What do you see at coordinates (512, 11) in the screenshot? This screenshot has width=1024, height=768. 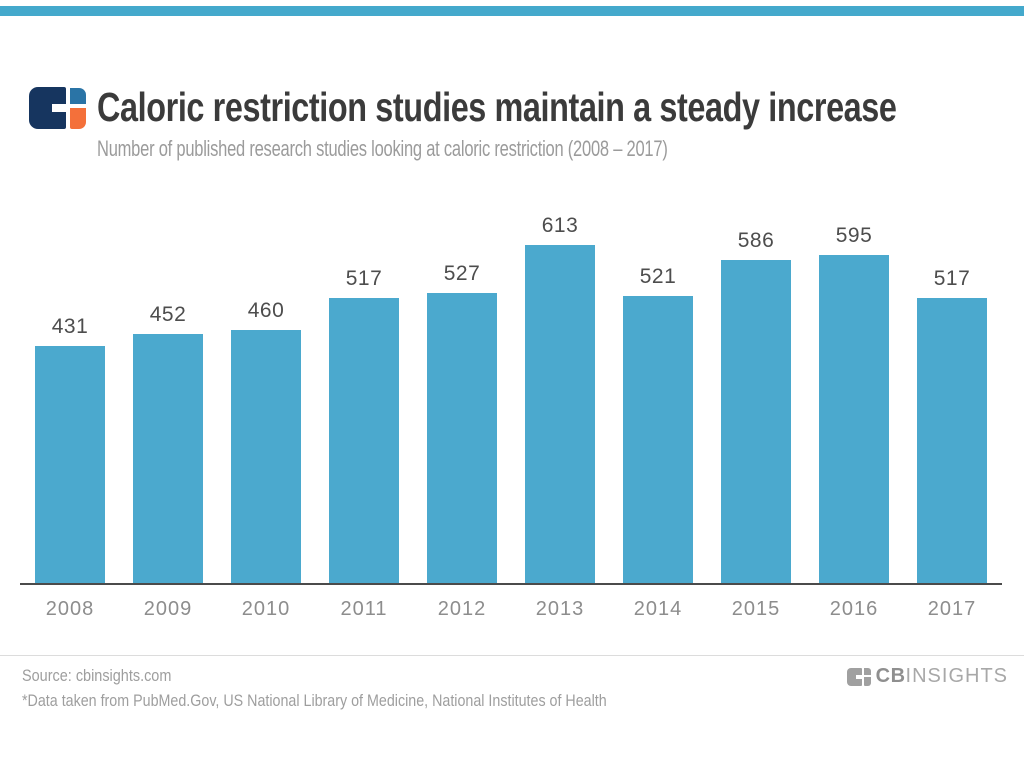 I see `top-accent-bar` at bounding box center [512, 11].